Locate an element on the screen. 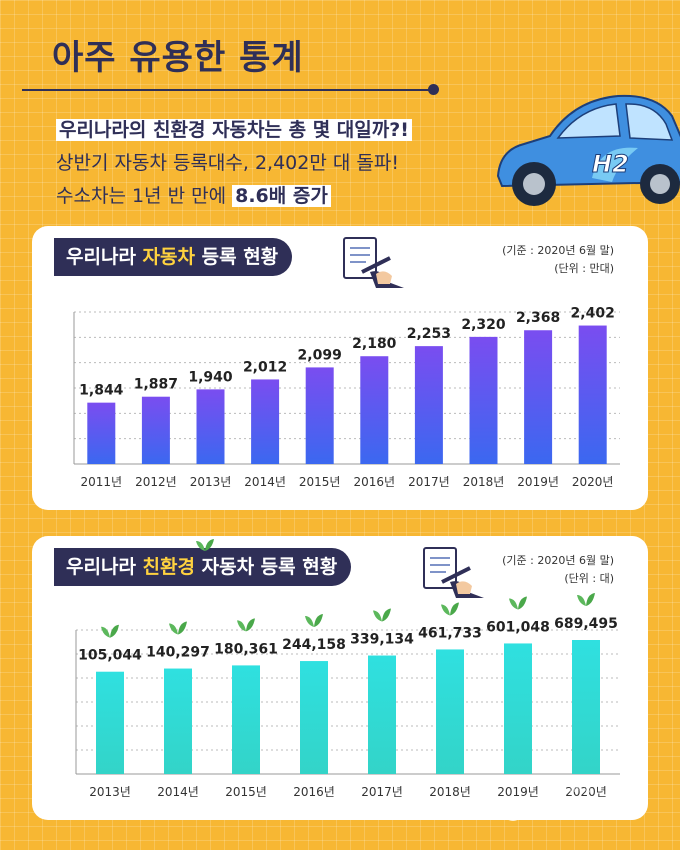  hydrogen-car-illustration: H2 is located at coordinates (588, 150).